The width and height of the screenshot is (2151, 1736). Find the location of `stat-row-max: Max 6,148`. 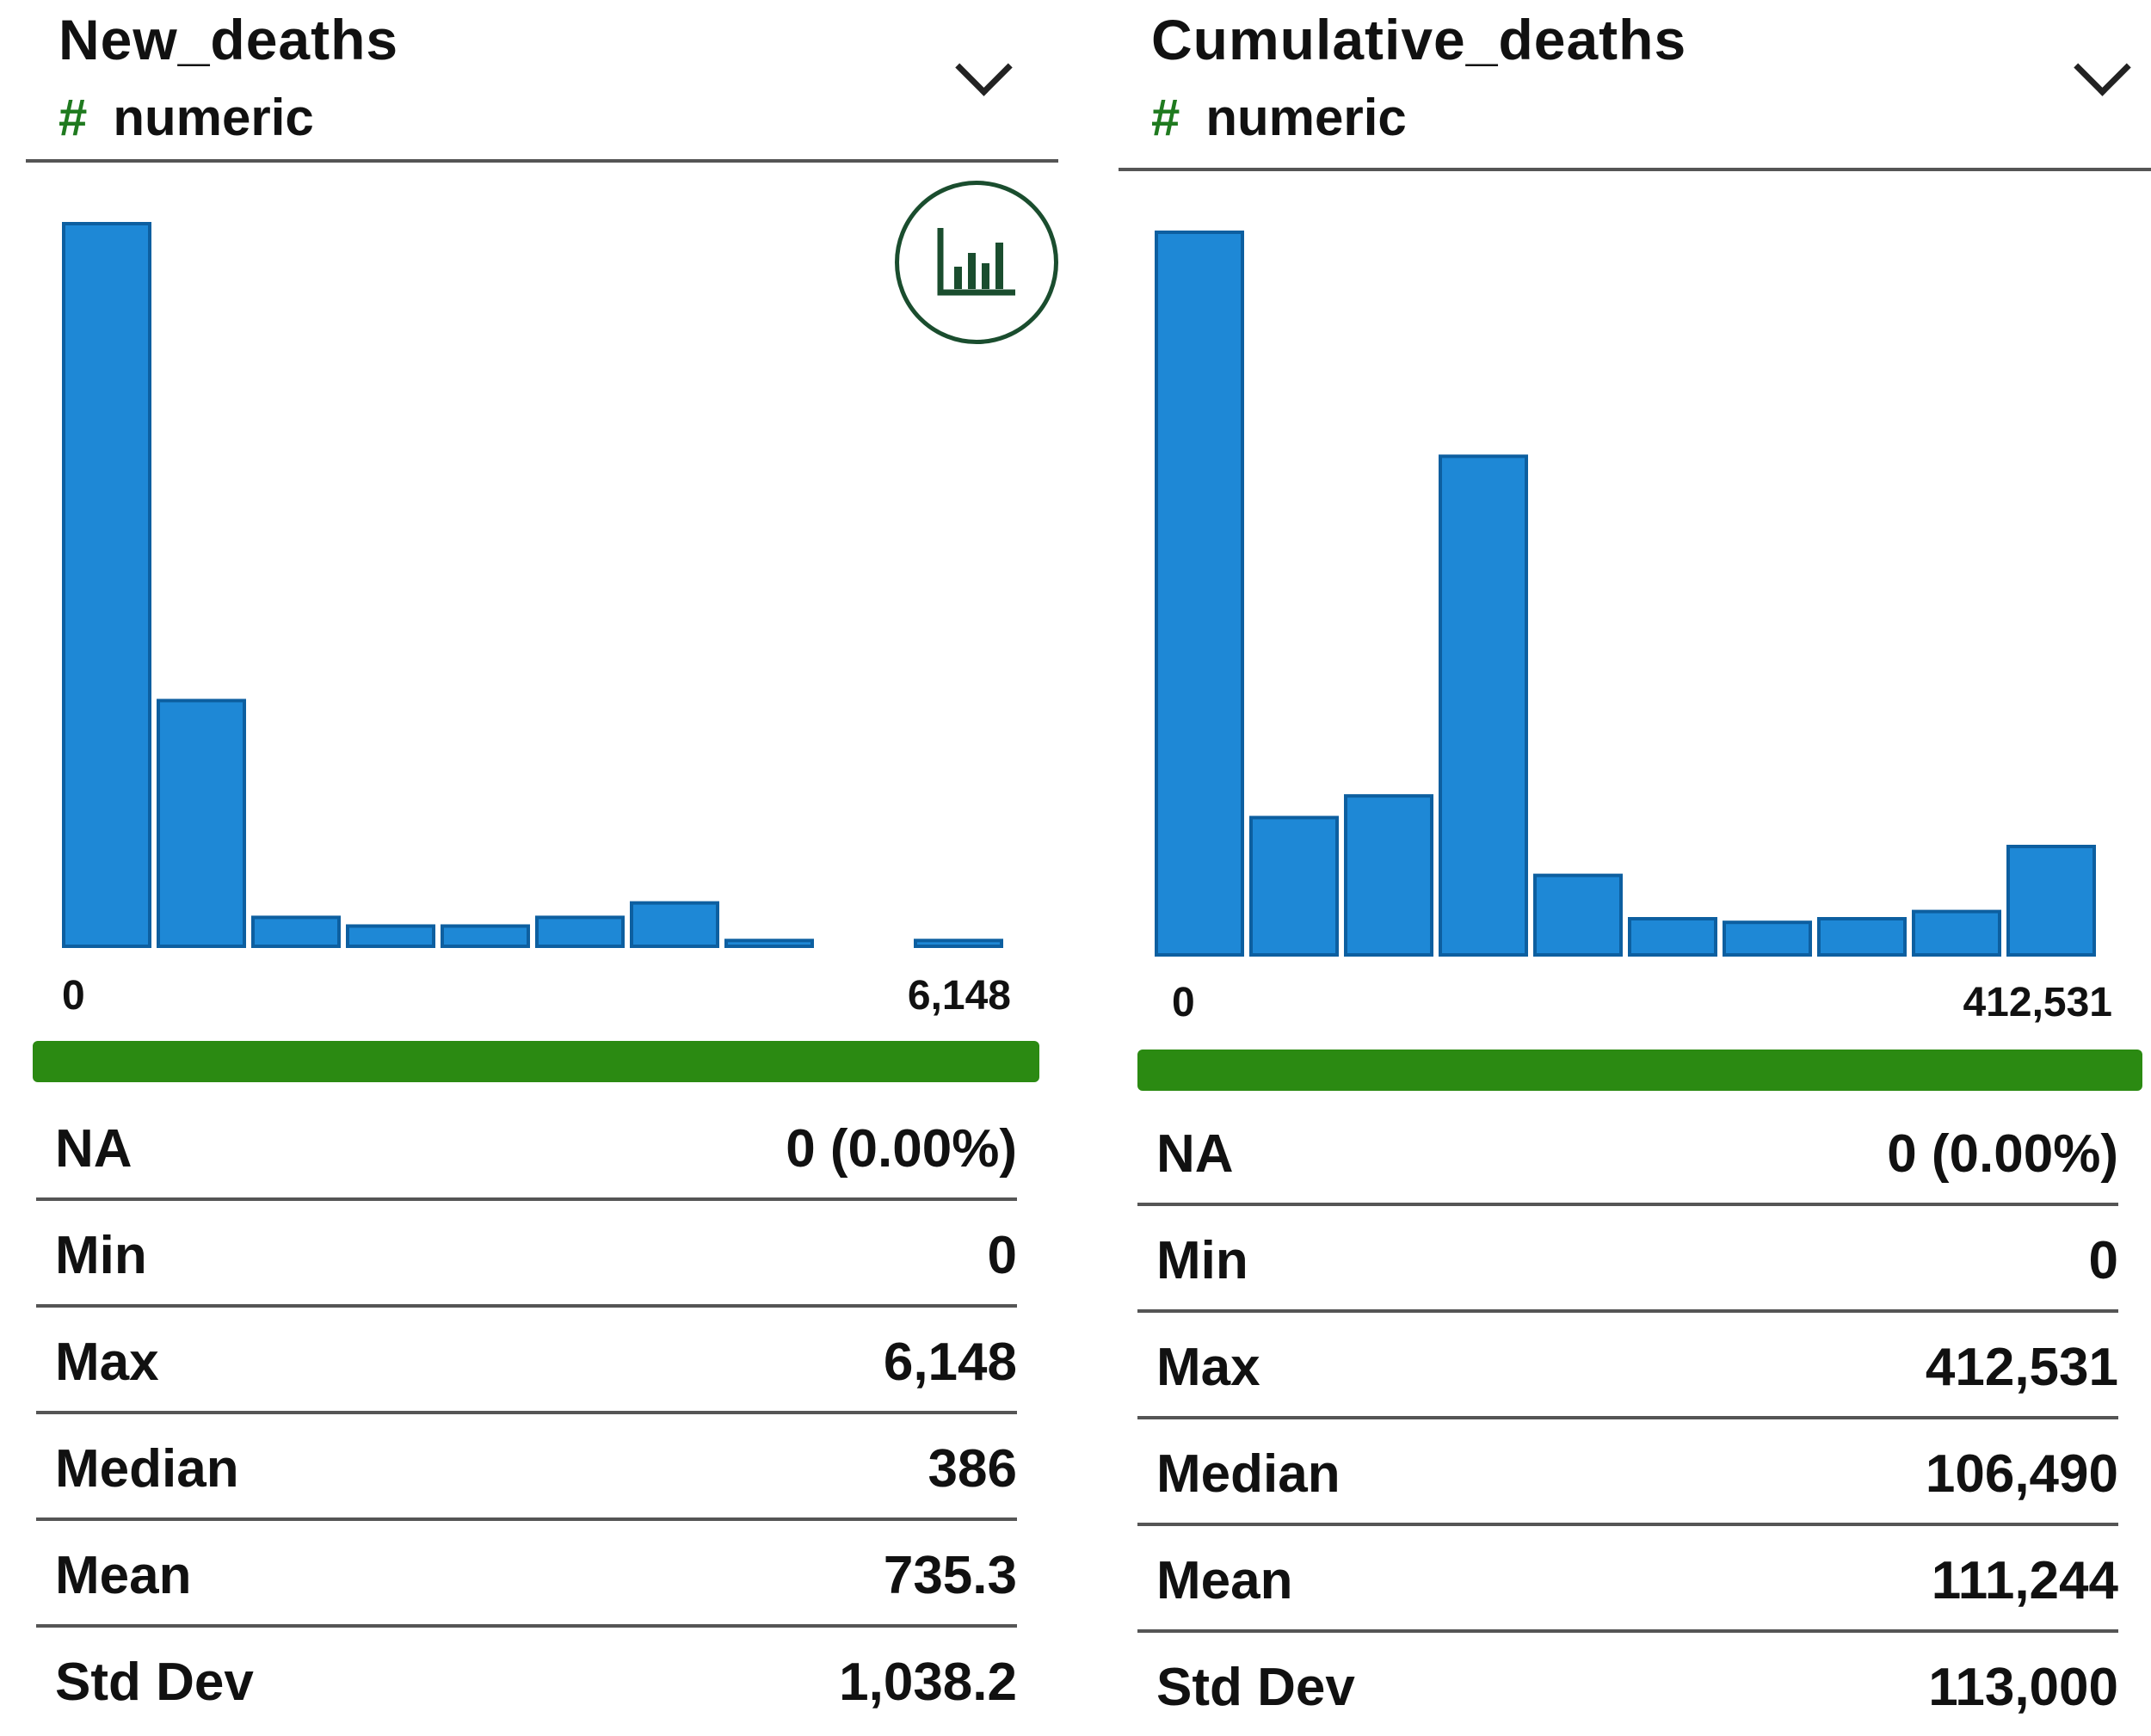

stat-row-max: Max 6,148 is located at coordinates (526, 1361).